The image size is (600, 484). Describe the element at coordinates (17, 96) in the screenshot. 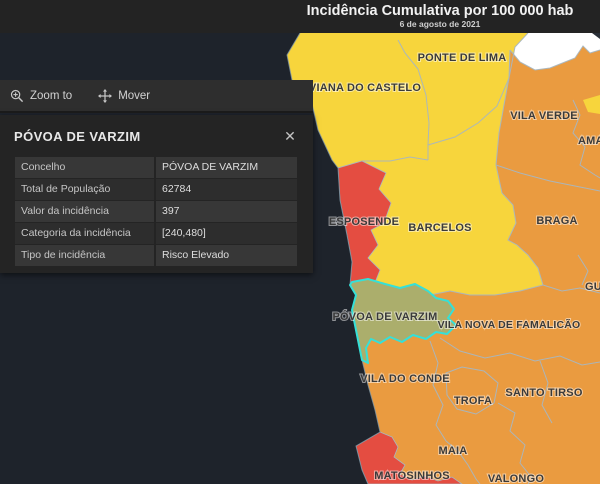

I see `zoom-in-icon` at that location.